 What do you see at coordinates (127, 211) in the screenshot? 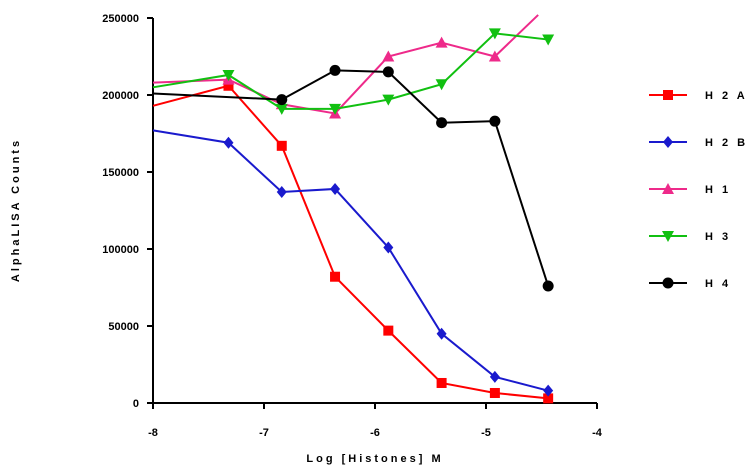
I see `y-ticks: 0 50000 100000 150000 200000 250000` at bounding box center [127, 211].